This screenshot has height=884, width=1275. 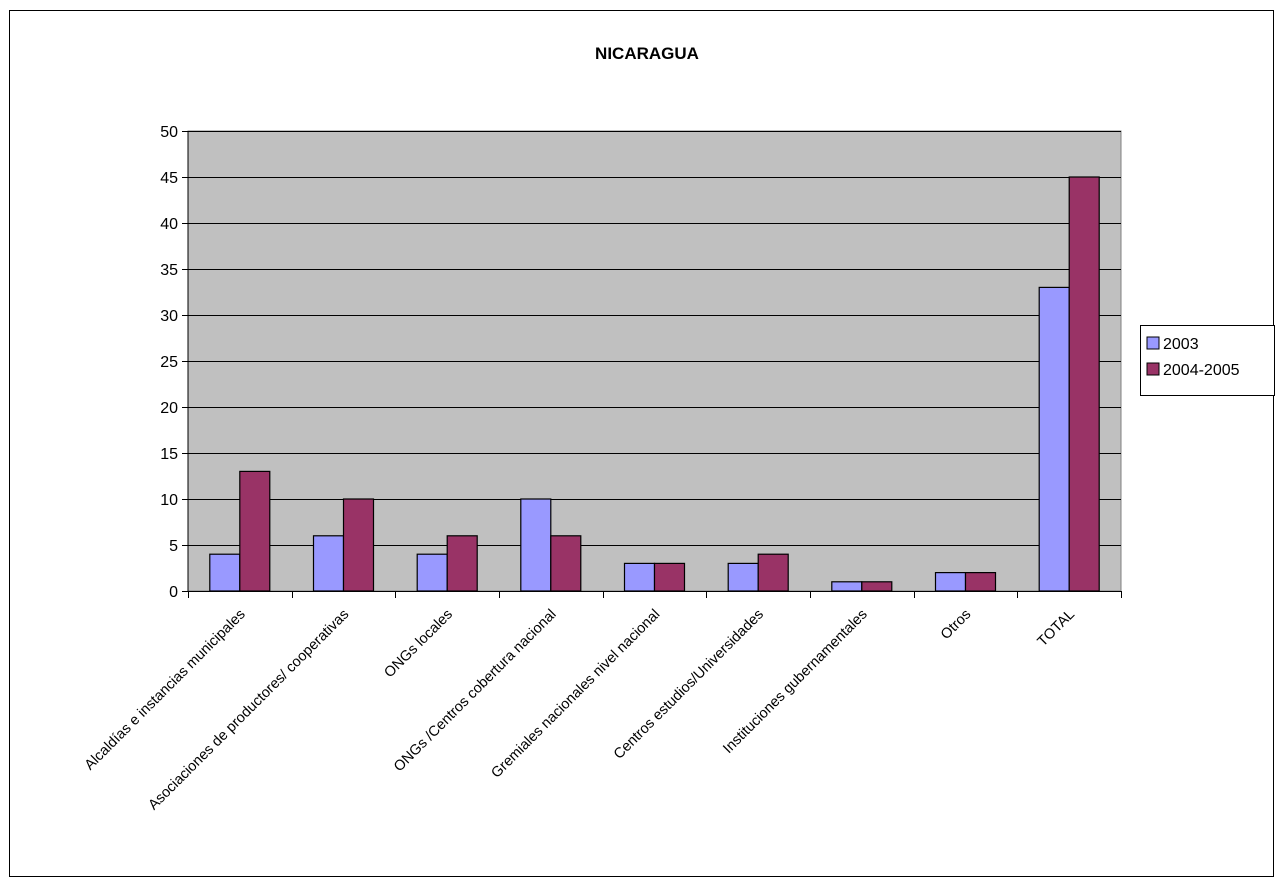 I want to click on legend-box, so click(x=1207, y=360).